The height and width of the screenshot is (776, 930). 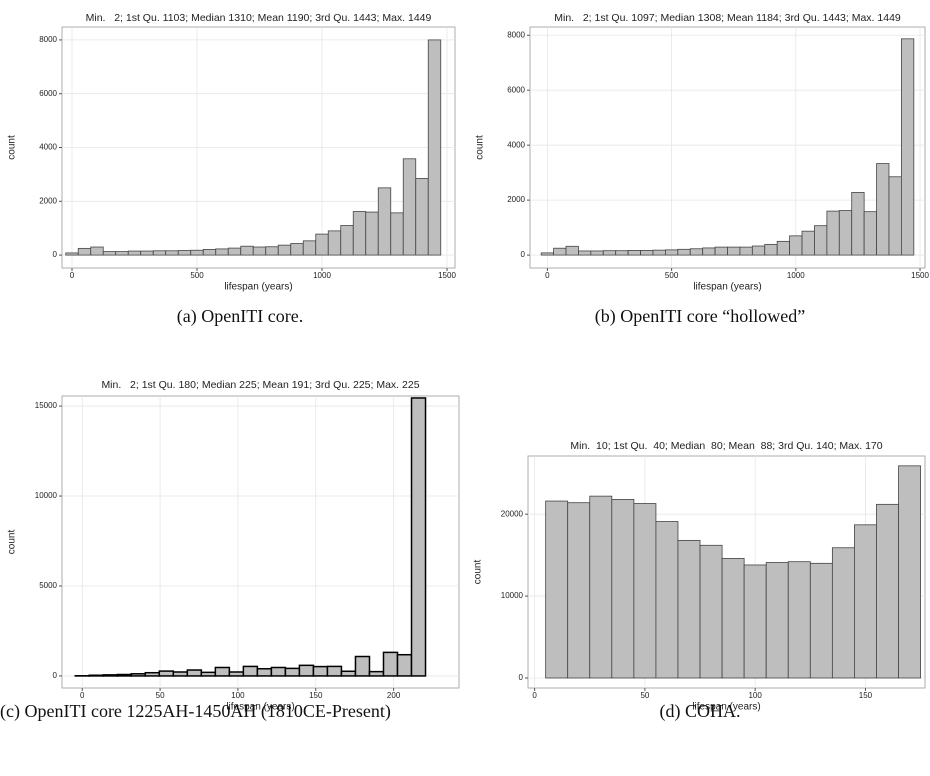 What do you see at coordinates (516, 144) in the screenshot?
I see `y-tick-label: 4000` at bounding box center [516, 144].